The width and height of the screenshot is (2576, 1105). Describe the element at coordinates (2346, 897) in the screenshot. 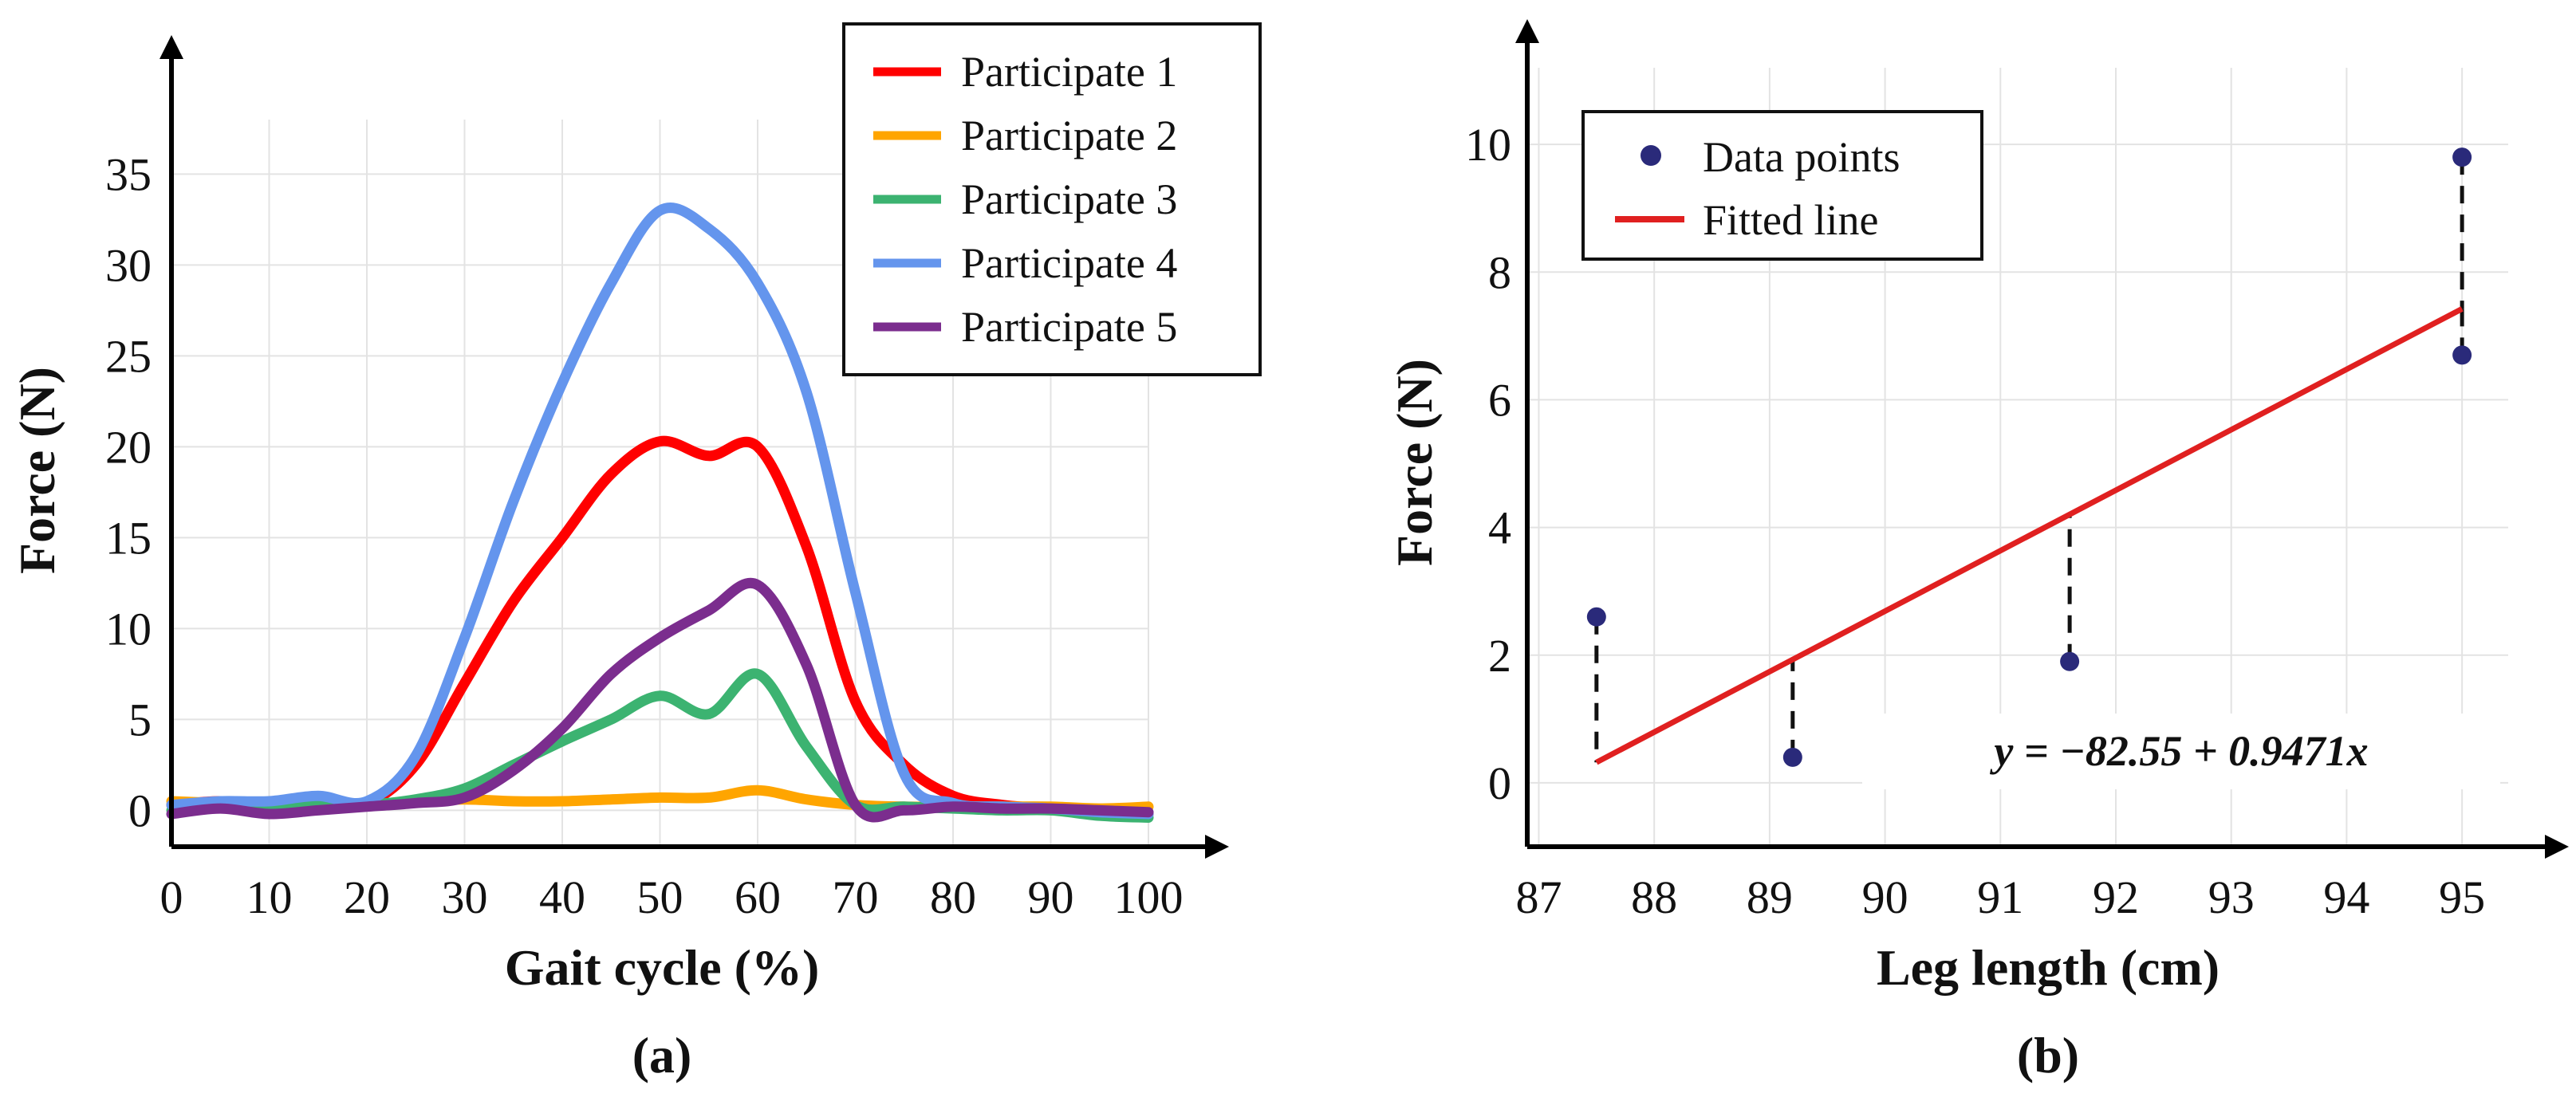

I see `panel-b-x-tick-label: 94` at that location.